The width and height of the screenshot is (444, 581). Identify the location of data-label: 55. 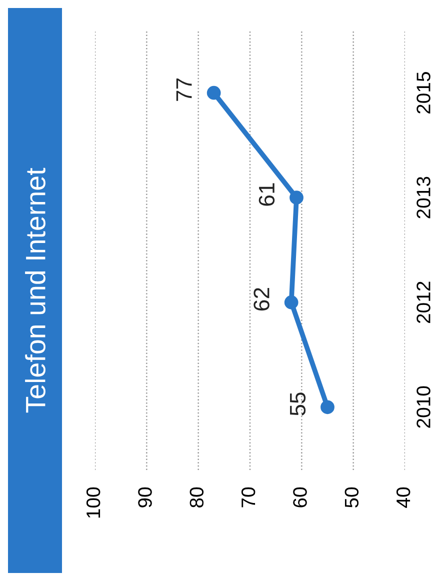
(298, 404).